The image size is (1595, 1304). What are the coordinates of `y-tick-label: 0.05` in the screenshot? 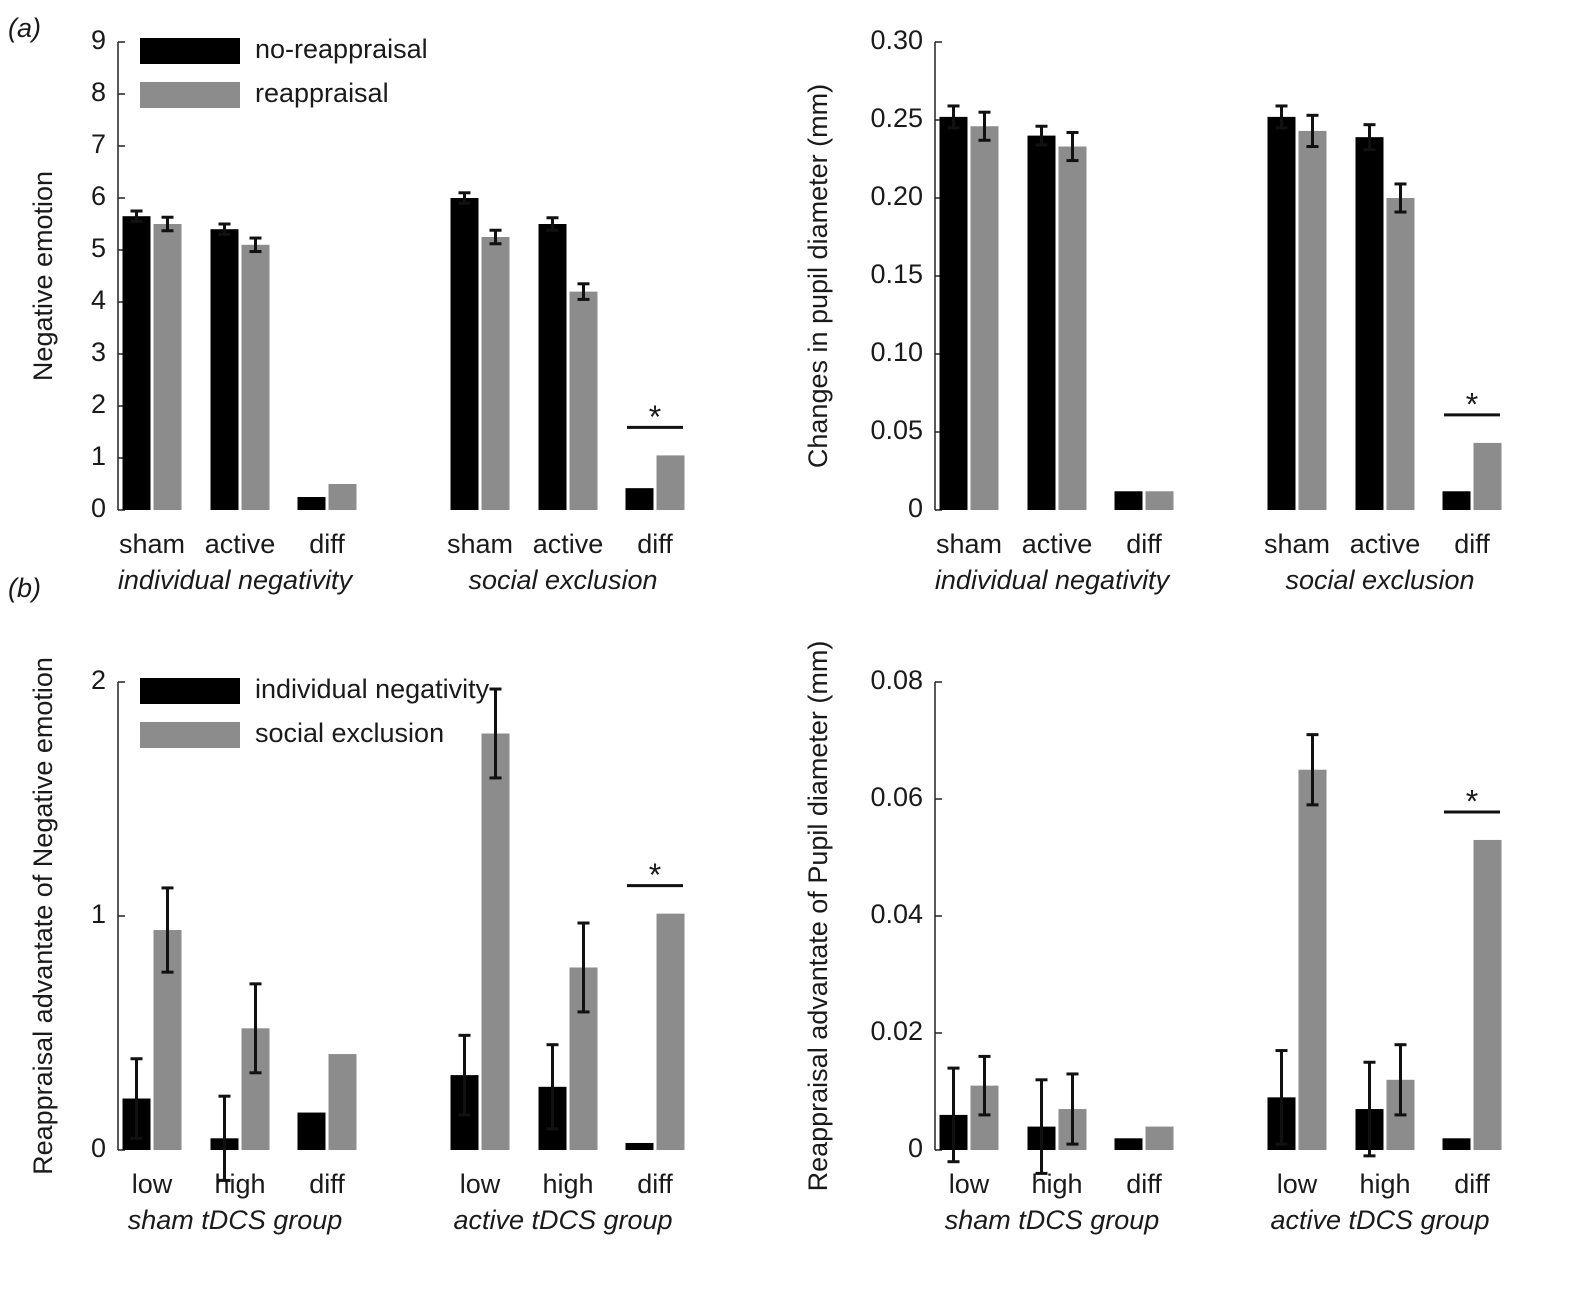 It's located at (896, 430).